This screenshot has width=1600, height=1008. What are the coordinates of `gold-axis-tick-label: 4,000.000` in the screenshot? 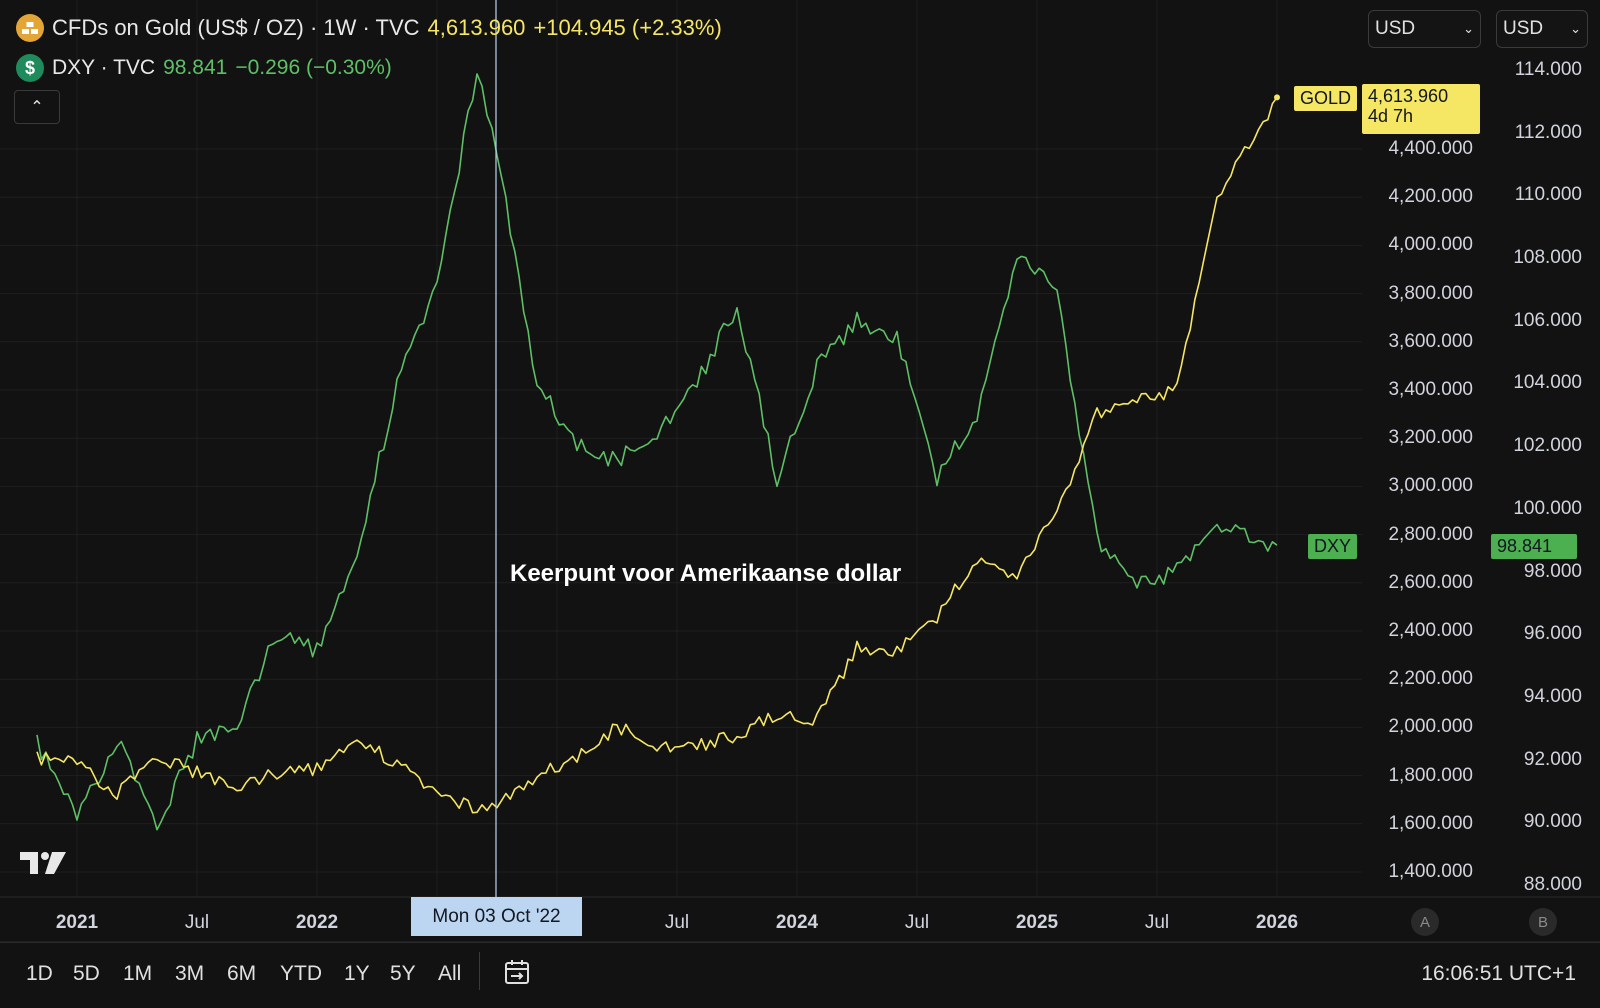 It's located at (1430, 245).